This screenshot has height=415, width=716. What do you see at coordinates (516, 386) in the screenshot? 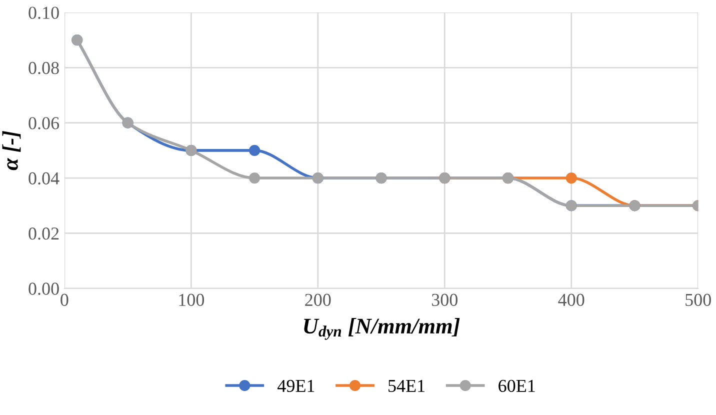
I see `legend-label: 60E1` at bounding box center [516, 386].